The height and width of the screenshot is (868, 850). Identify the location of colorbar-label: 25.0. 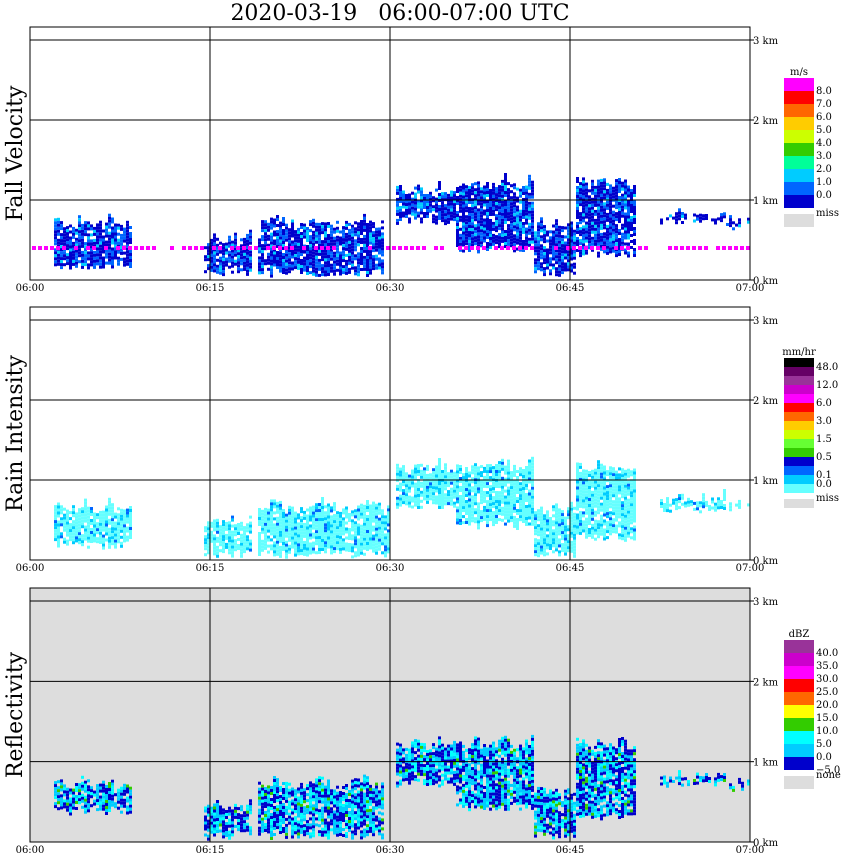
(827, 692).